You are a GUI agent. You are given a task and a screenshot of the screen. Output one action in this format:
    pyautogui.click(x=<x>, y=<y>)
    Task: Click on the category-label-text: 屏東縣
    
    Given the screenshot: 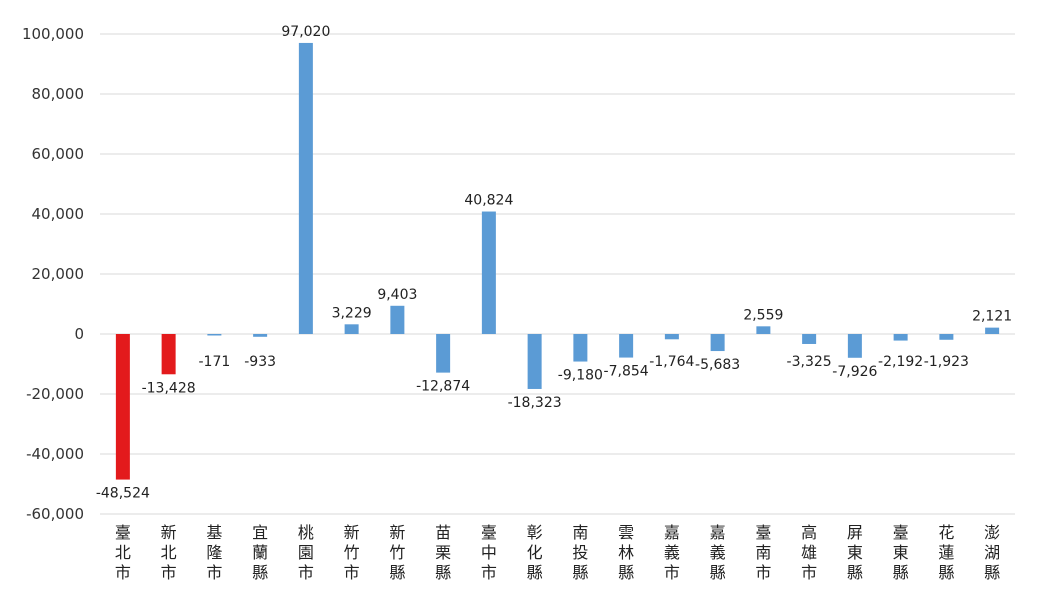 What is the action you would take?
    pyautogui.click(x=855, y=552)
    